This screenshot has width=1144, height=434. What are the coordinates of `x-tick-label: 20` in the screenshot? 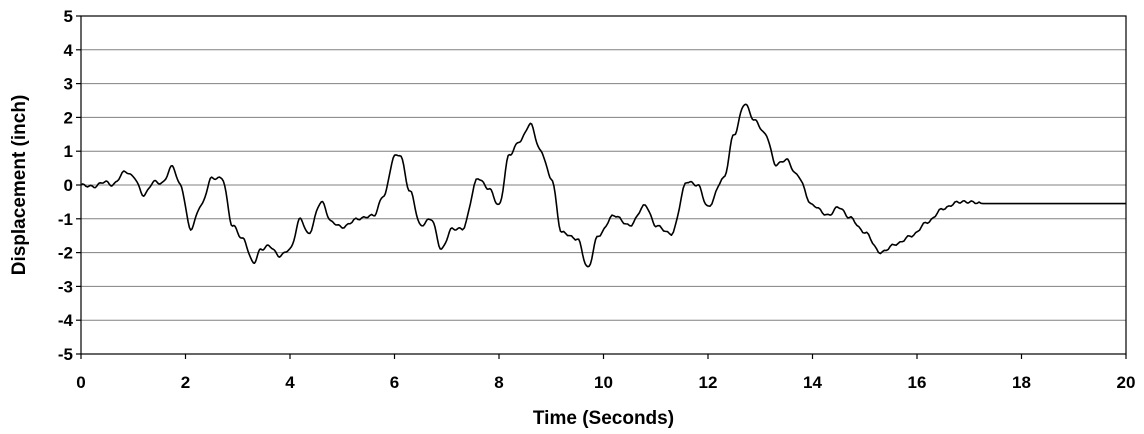 It's located at (1126, 382).